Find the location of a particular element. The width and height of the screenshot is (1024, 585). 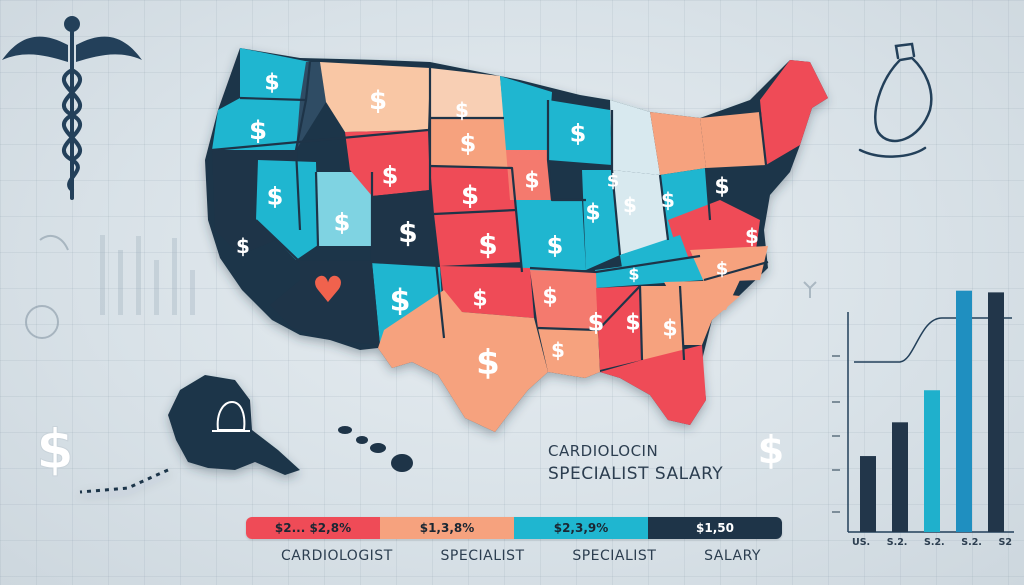

map-title-line-2: SPECIALIST SALARY is located at coordinates (636, 474).